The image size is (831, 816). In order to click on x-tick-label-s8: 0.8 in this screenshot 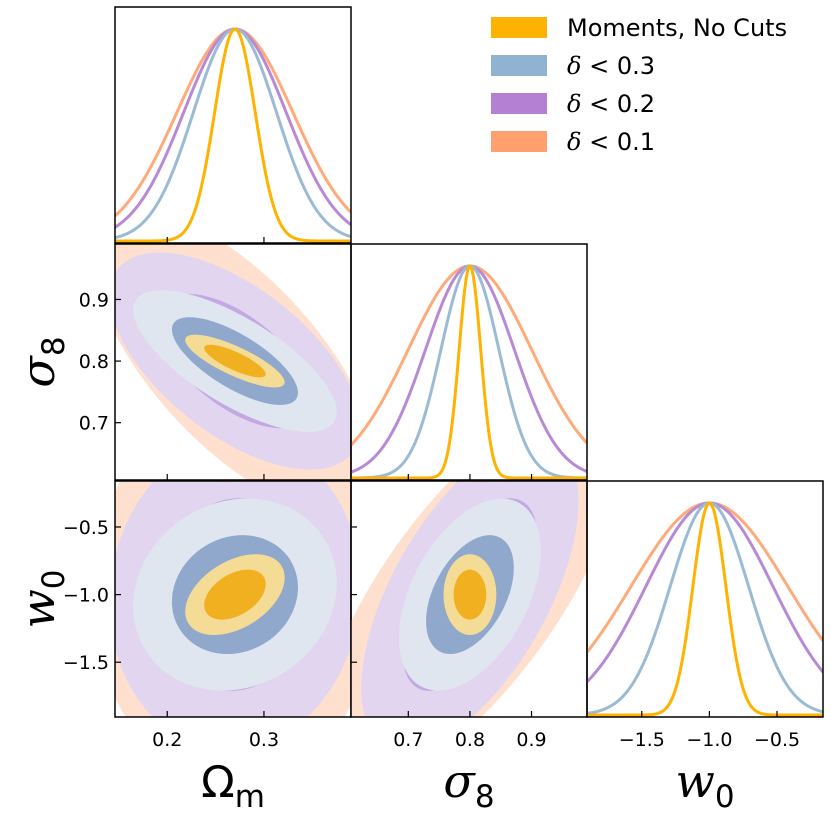, I will do `click(470, 740)`.